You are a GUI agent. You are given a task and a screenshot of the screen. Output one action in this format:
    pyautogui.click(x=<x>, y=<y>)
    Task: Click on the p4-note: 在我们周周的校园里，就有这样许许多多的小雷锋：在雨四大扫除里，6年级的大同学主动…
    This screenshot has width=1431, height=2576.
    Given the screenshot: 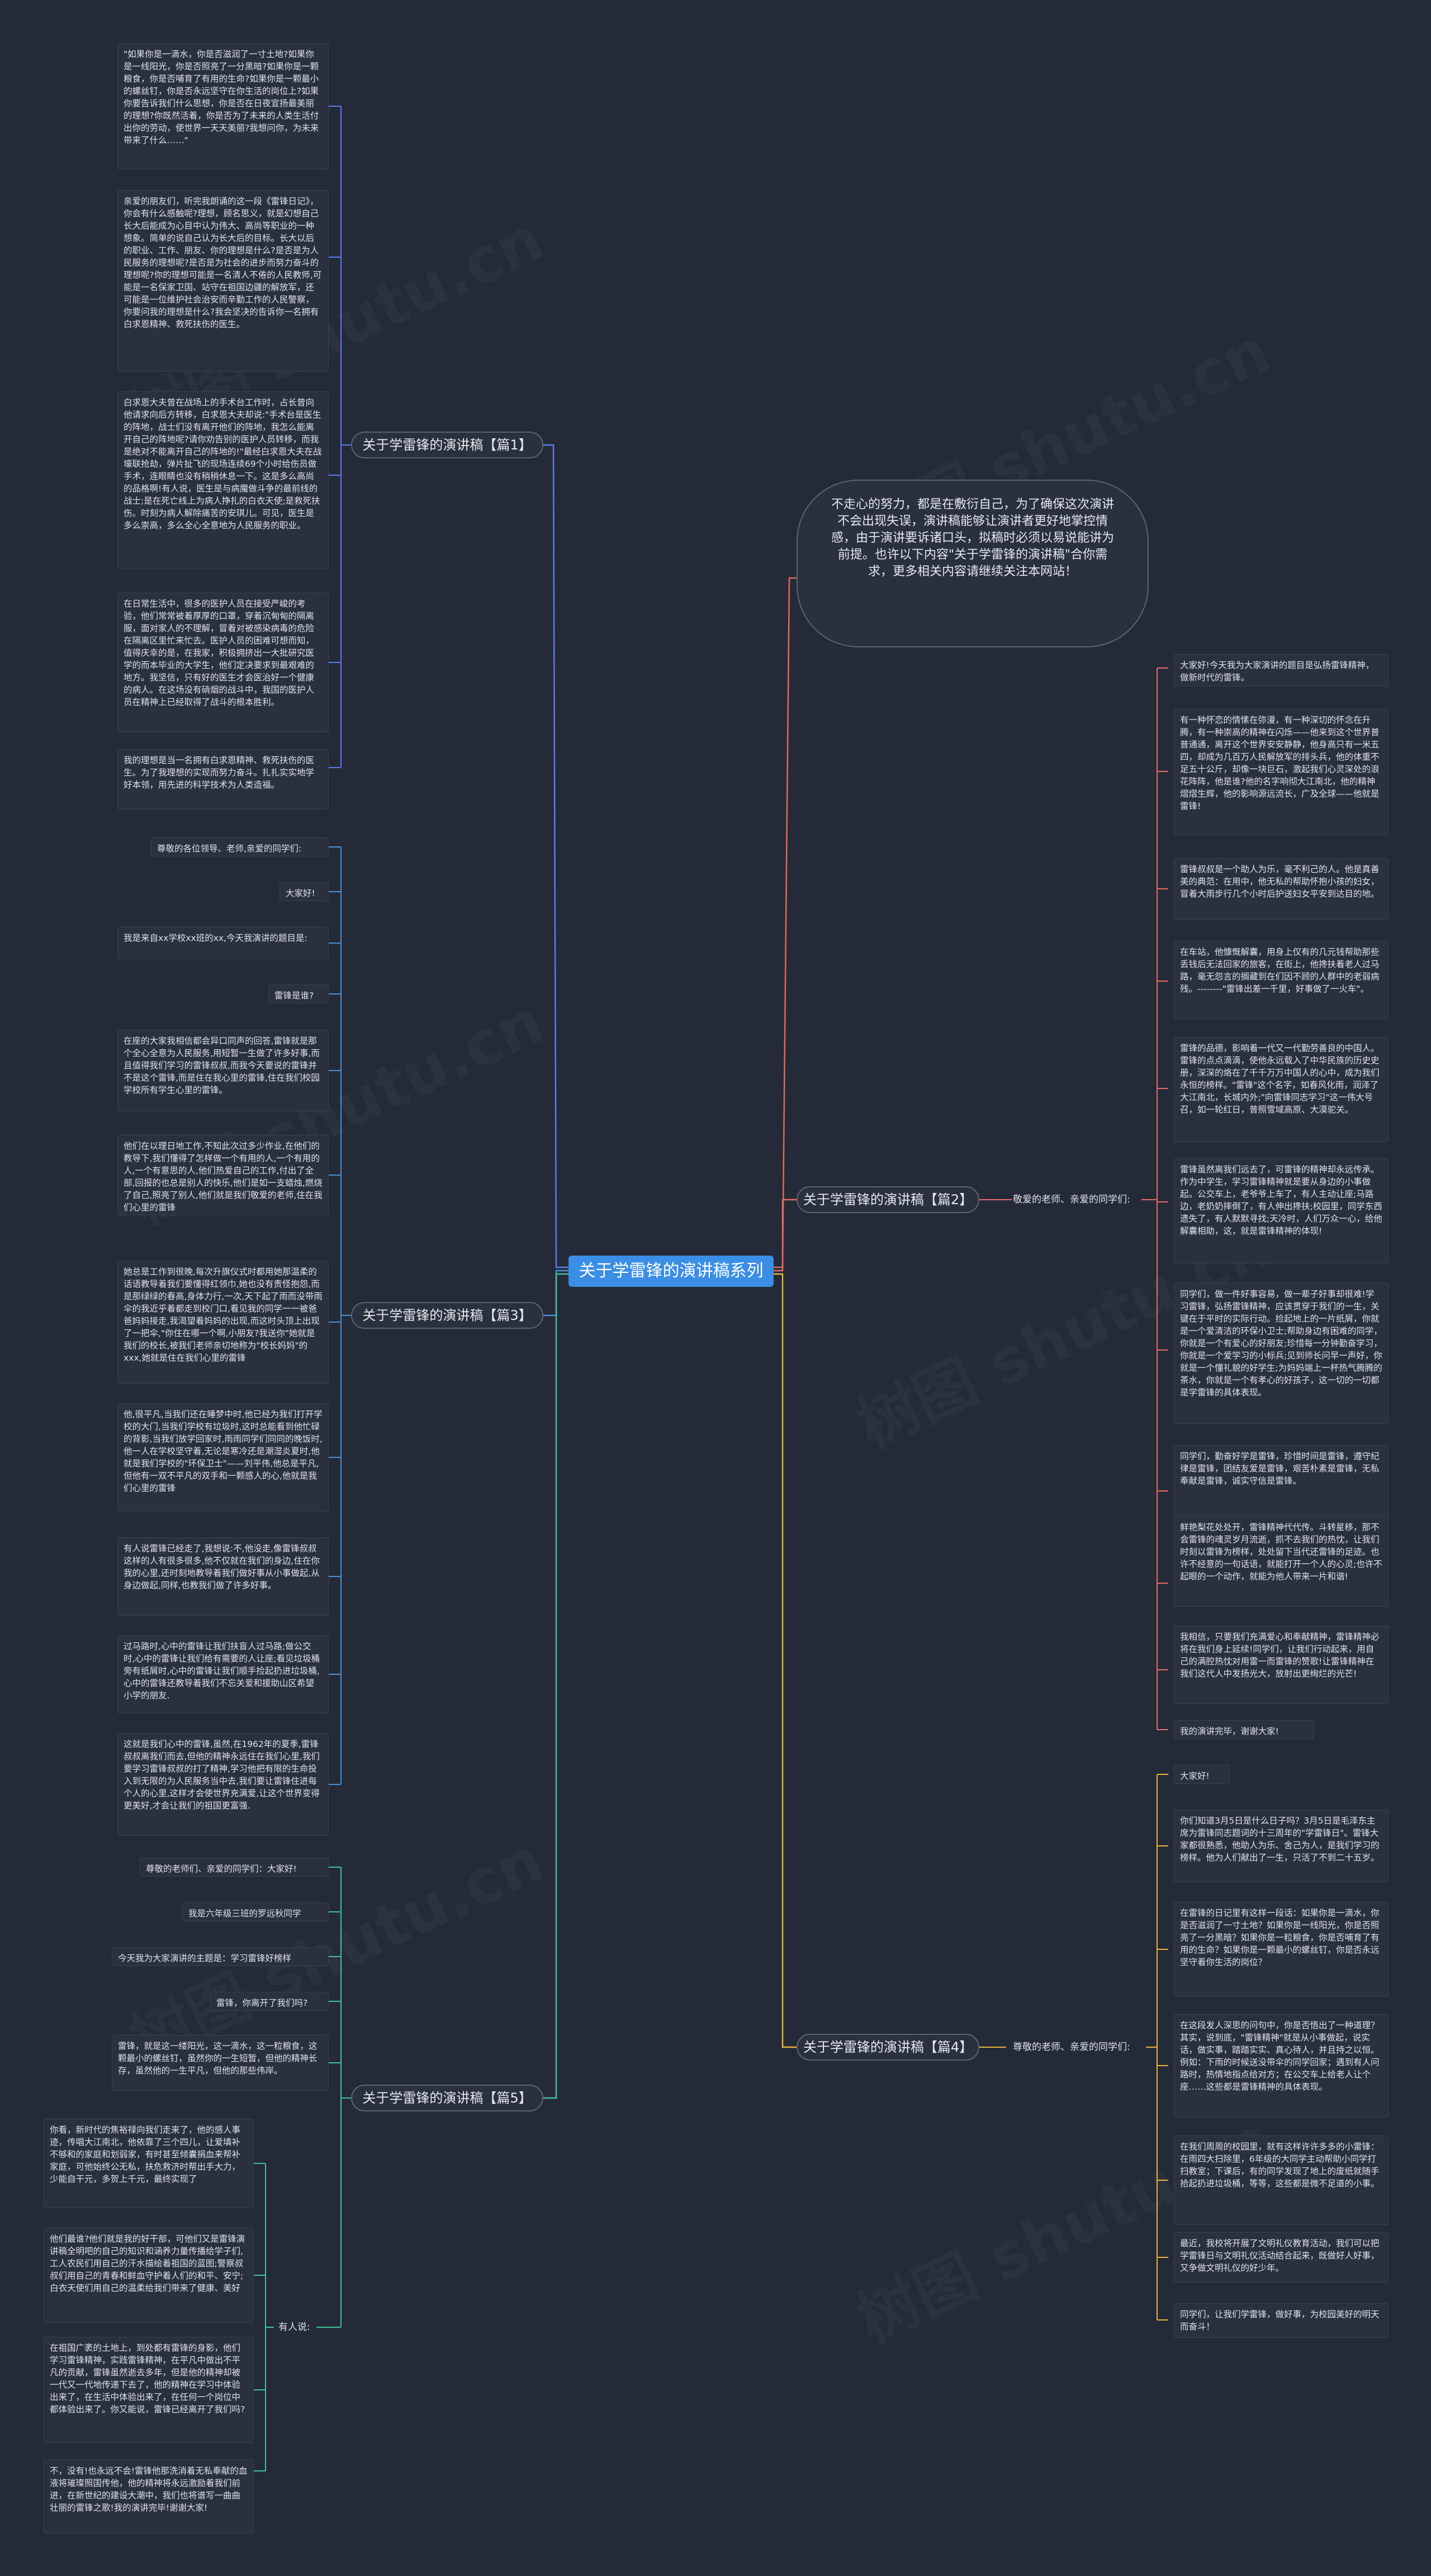 What is the action you would take?
    pyautogui.click(x=1281, y=2180)
    